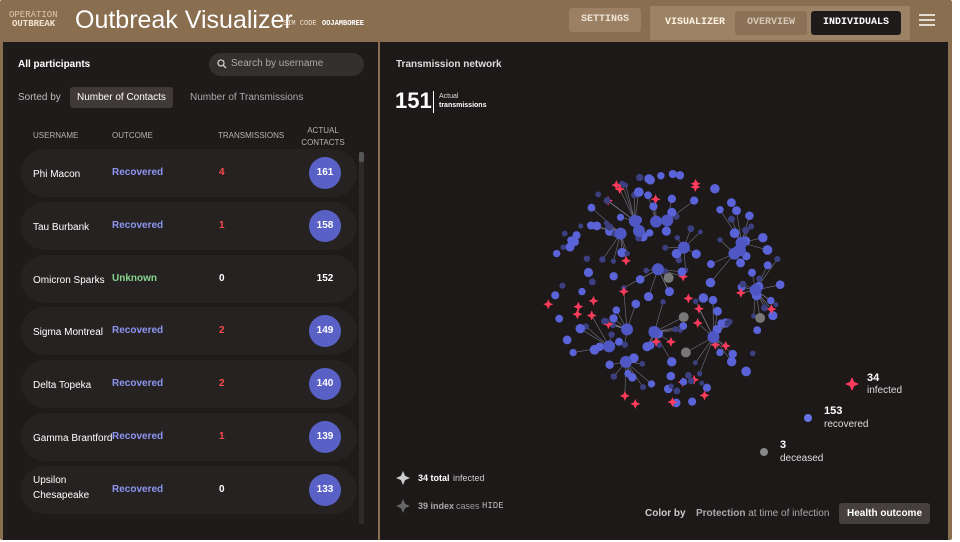 Image resolution: width=960 pixels, height=542 pixels. What do you see at coordinates (247, 97) in the screenshot?
I see `sort-option: Number of Transmissions` at bounding box center [247, 97].